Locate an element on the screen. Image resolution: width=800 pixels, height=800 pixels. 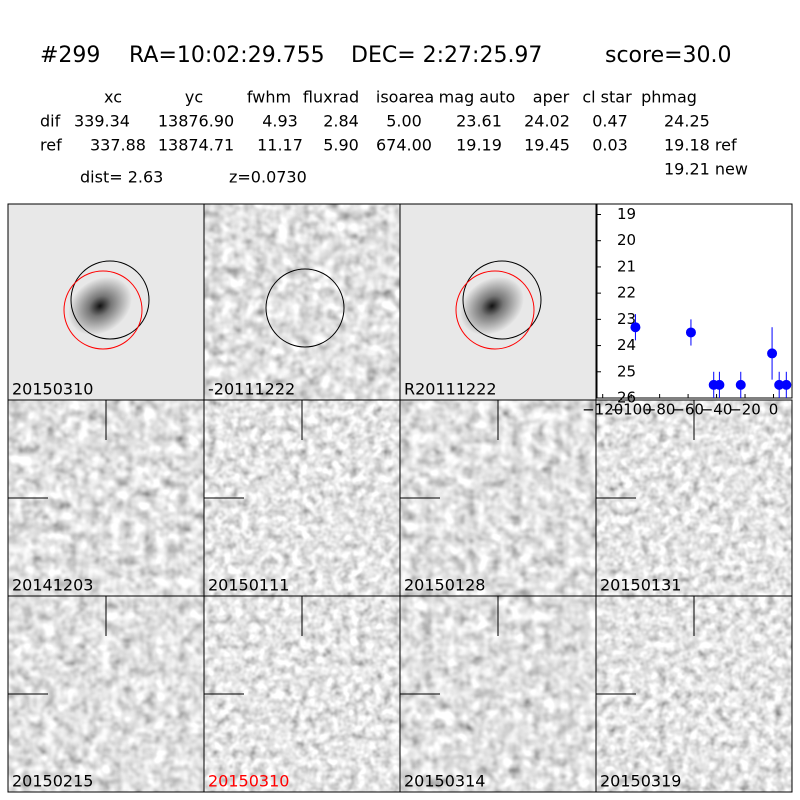
table-cell: 24.02 is located at coordinates (547, 121).